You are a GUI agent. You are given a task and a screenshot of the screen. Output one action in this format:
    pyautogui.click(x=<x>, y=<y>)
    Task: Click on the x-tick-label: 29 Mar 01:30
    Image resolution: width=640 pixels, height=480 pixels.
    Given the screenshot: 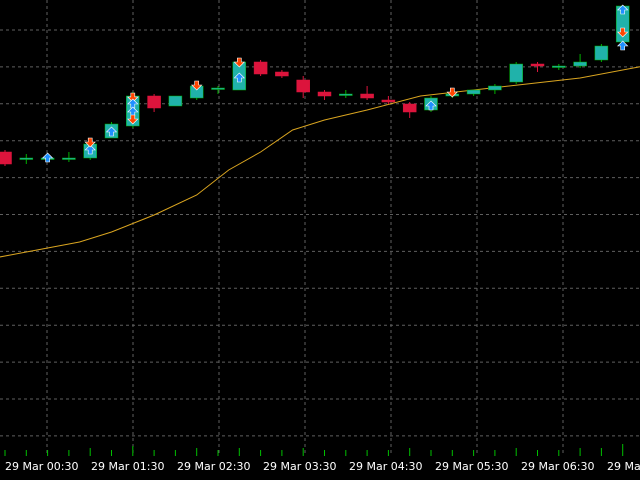 What is the action you would take?
    pyautogui.click(x=127, y=466)
    